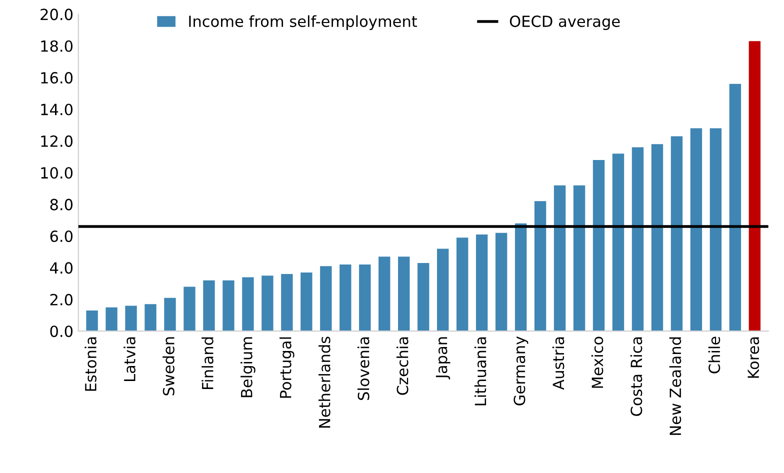 The width and height of the screenshot is (784, 473). What do you see at coordinates (57, 78) in the screenshot?
I see `y-tick-label: 16.0` at bounding box center [57, 78].